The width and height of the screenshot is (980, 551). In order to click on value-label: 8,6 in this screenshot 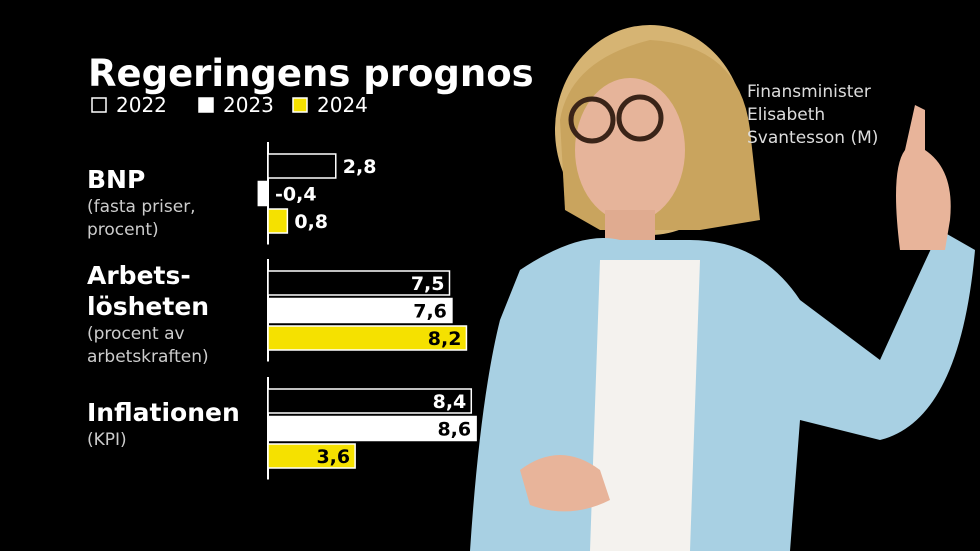, I will do `click(454, 430)`.